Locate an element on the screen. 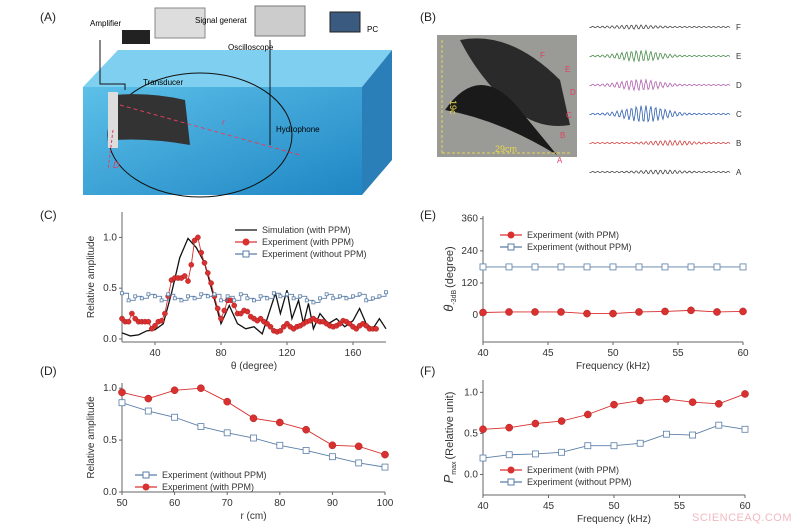  x-tick-label: 70 is located at coordinates (228, 503).